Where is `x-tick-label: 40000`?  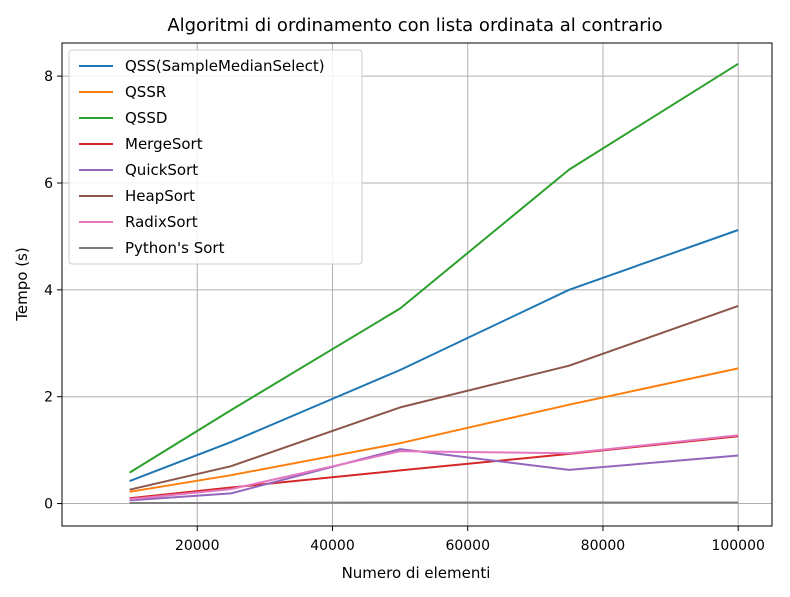 x-tick-label: 40000 is located at coordinates (332, 546).